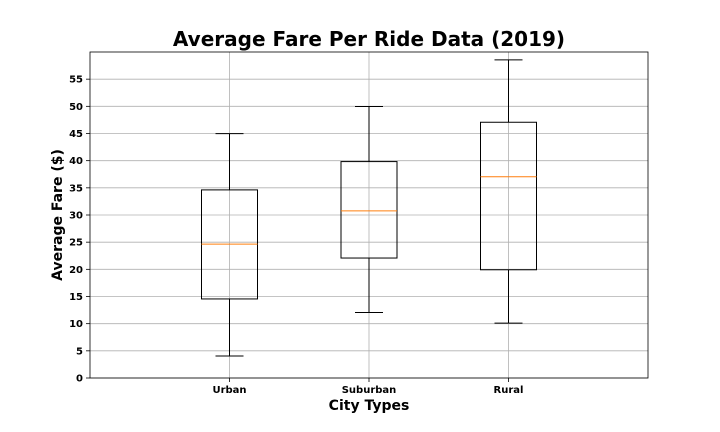 The image size is (720, 432). I want to click on y-tick-label: 5, so click(79, 351).